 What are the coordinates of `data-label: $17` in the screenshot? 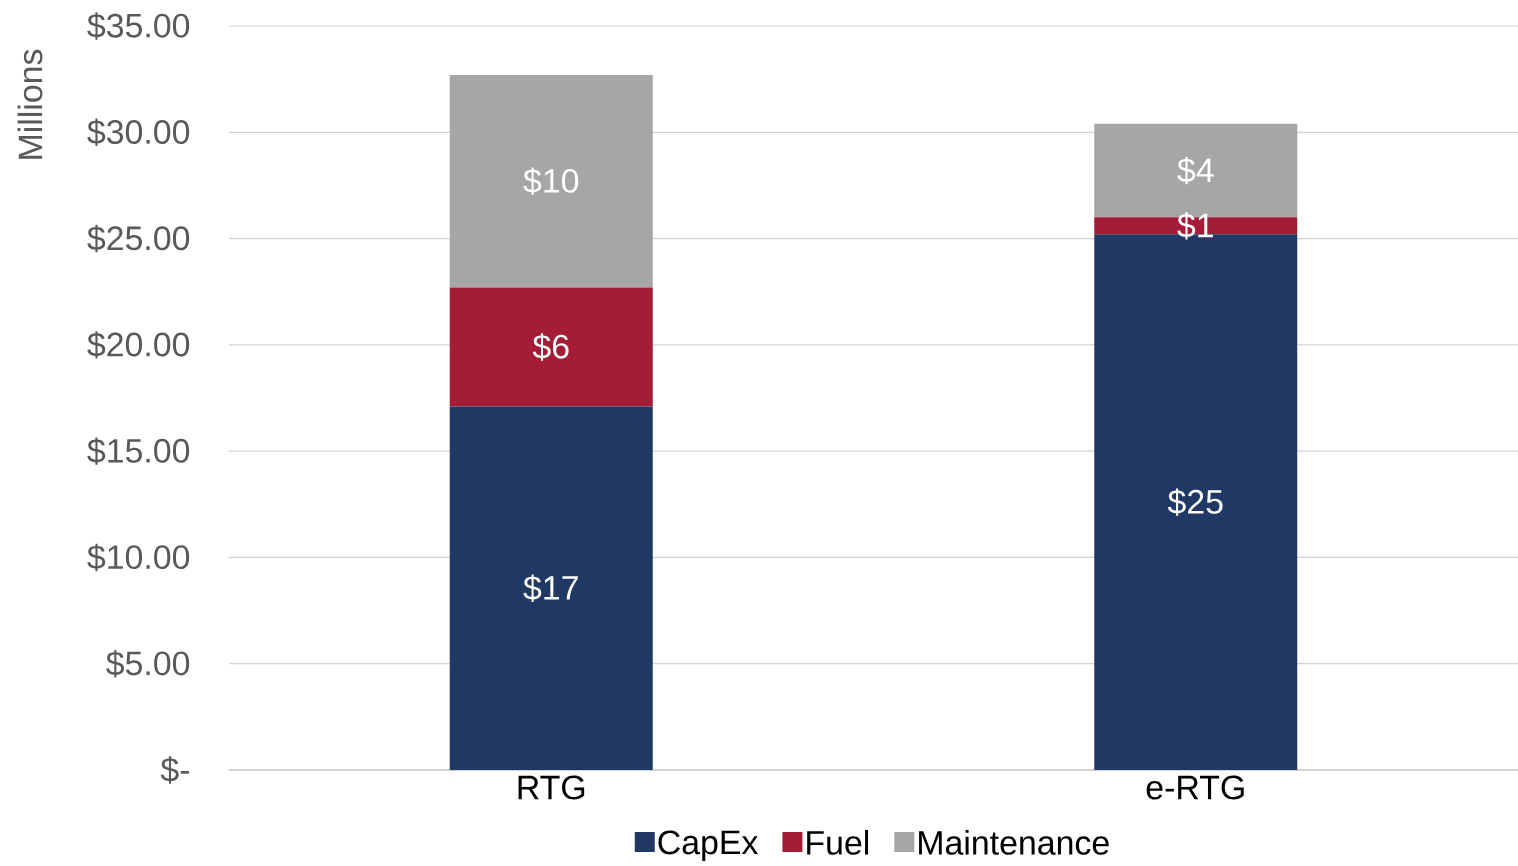 It's located at (550, 588).